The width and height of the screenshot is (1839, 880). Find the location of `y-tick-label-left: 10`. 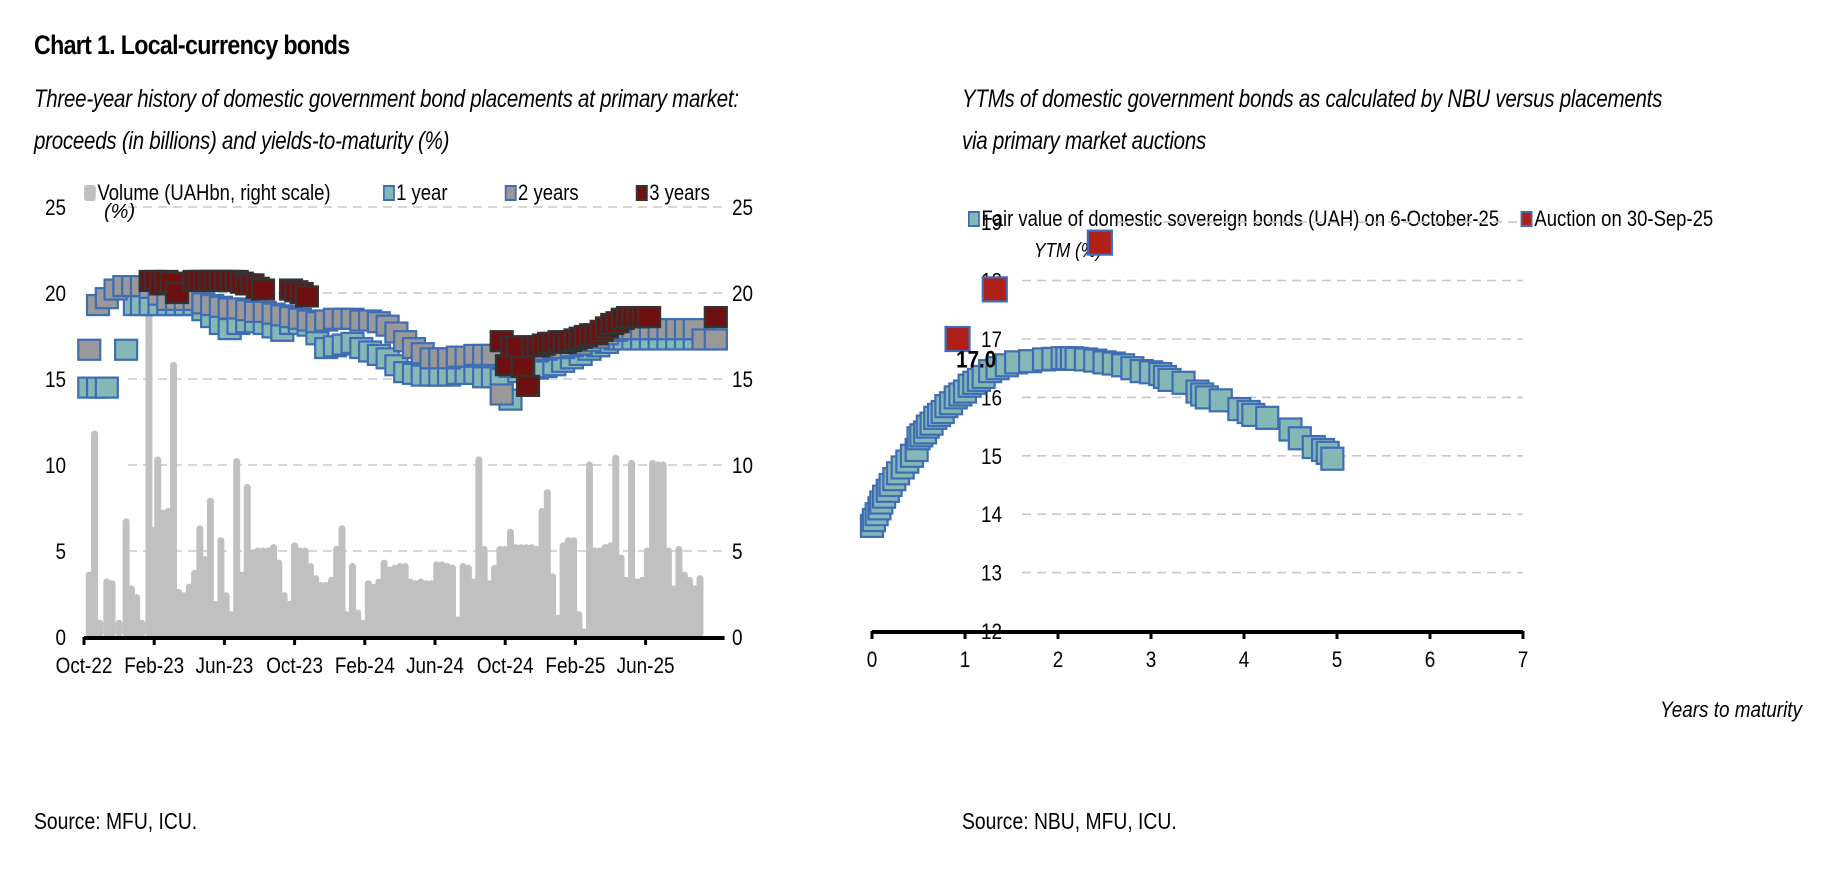

y-tick-label-left: 10 is located at coordinates (55, 466).